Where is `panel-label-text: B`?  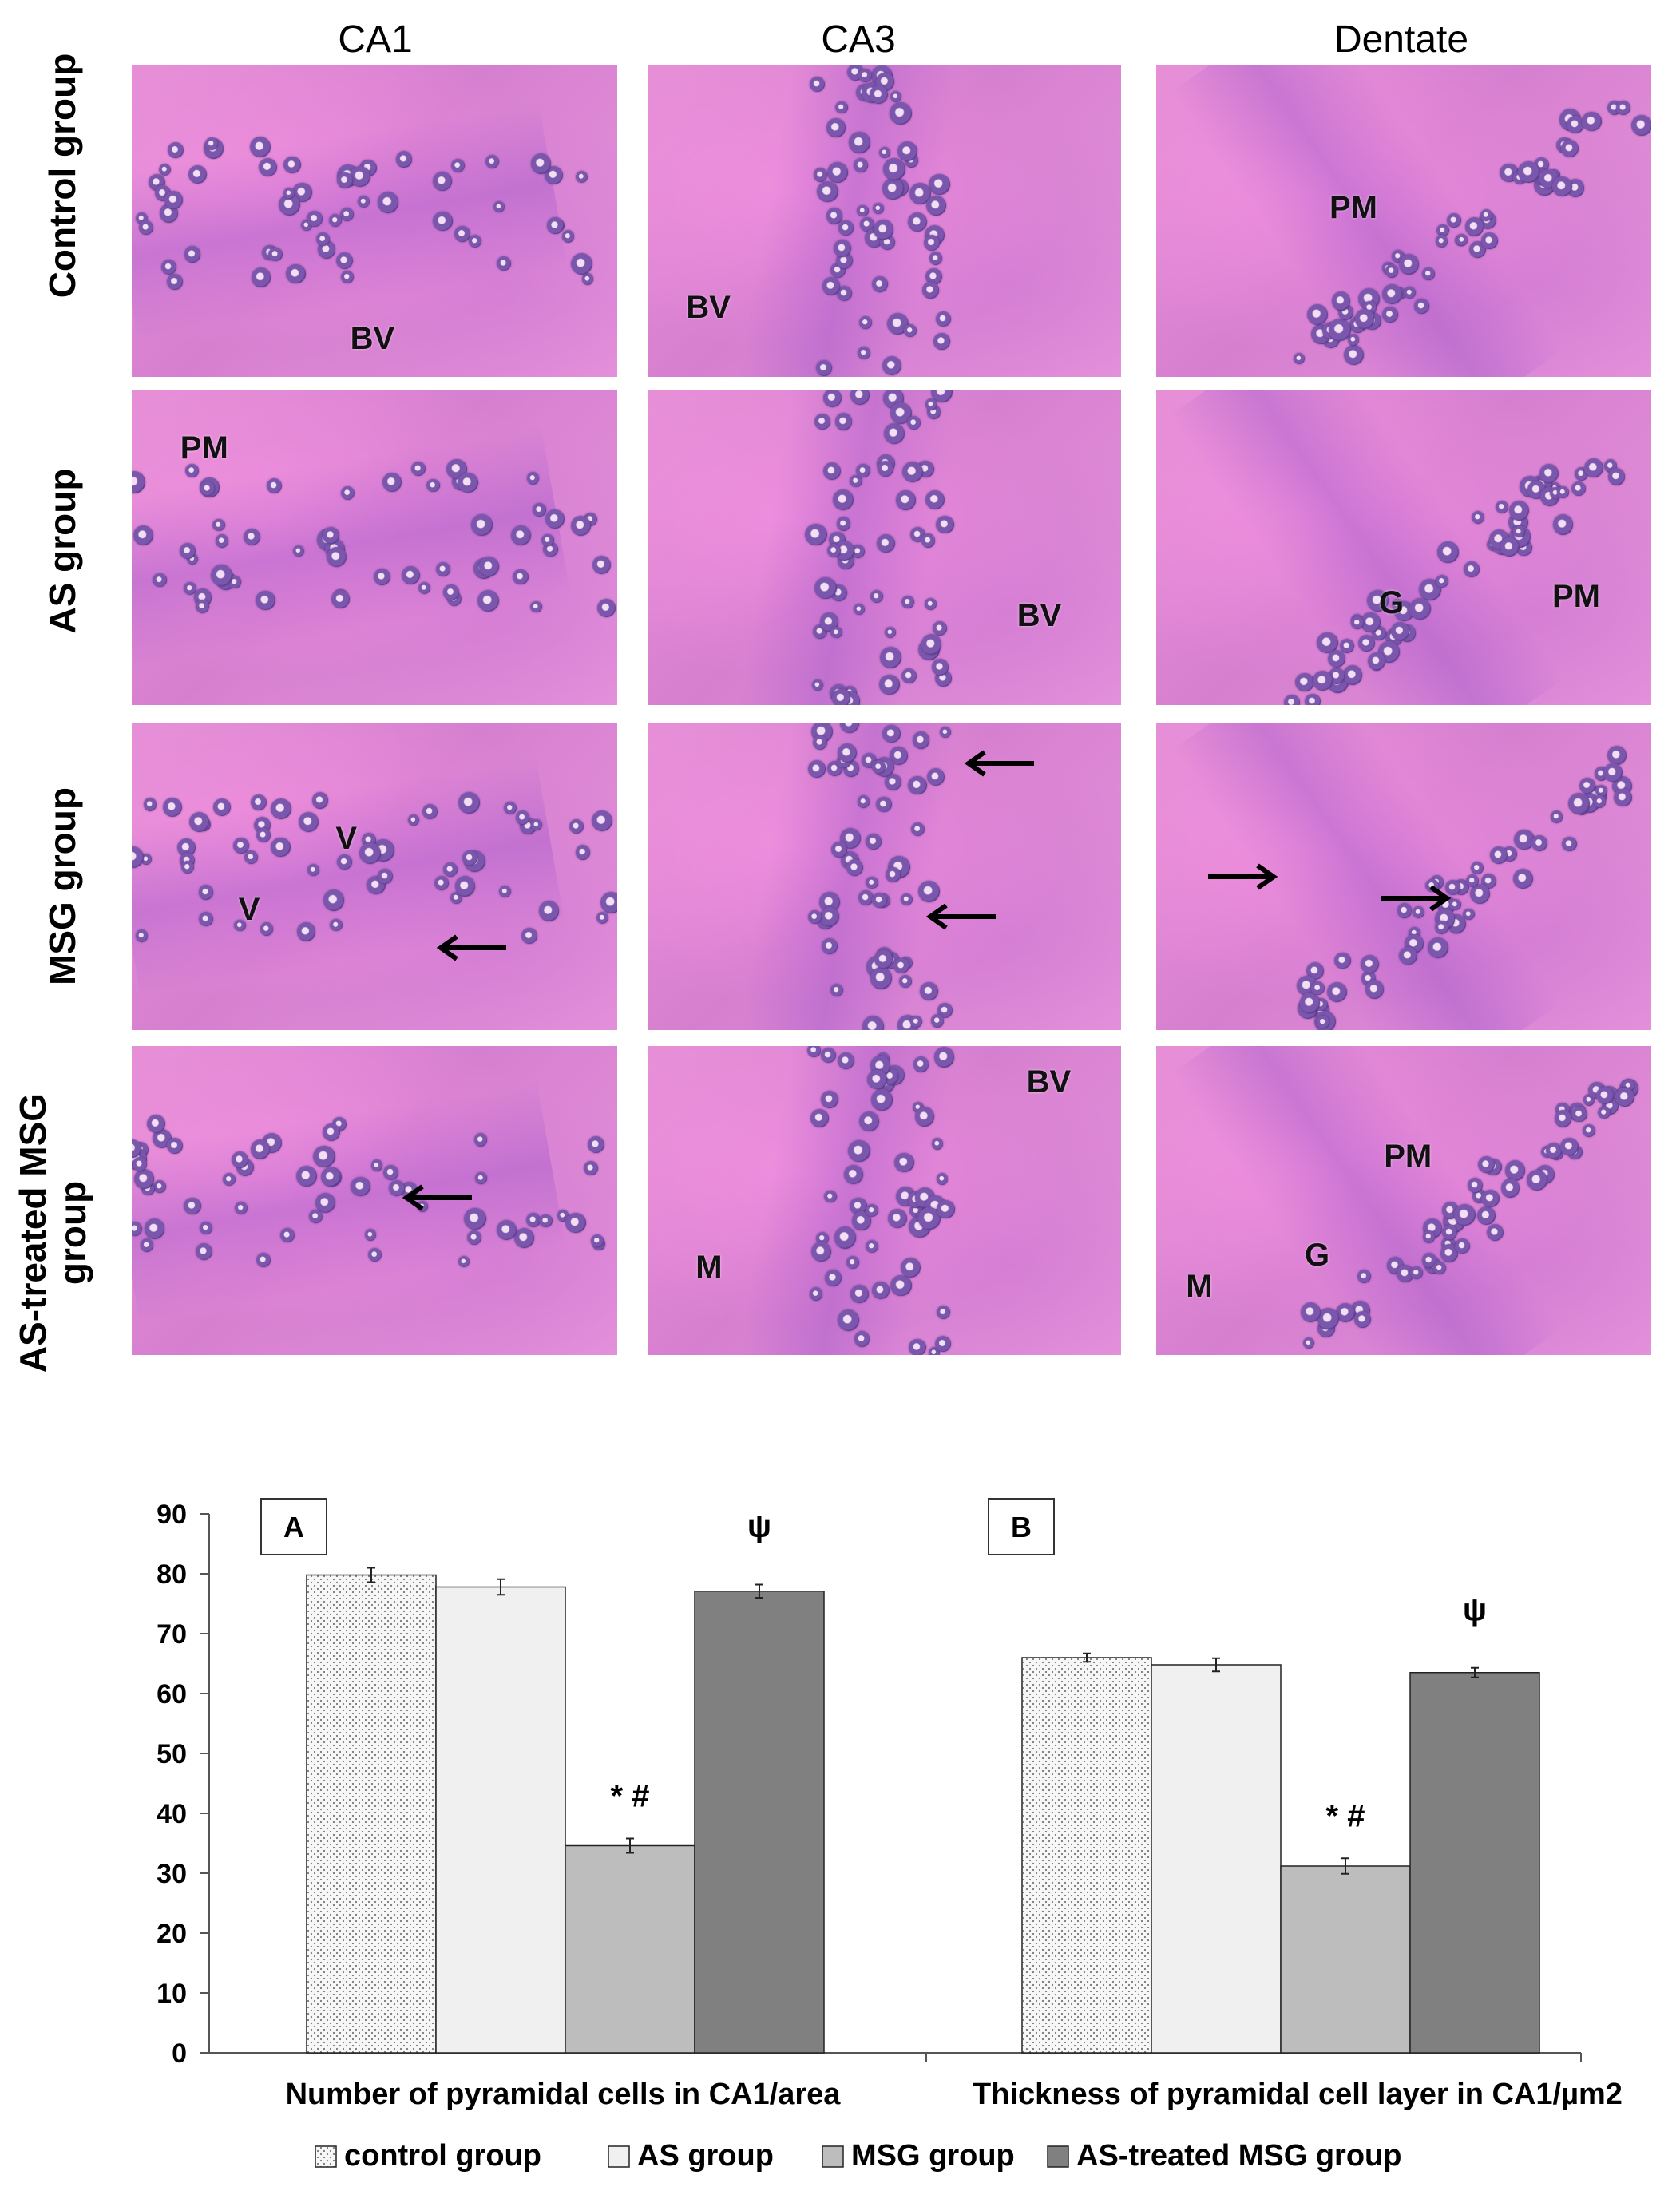
panel-label-text: B is located at coordinates (1022, 1527).